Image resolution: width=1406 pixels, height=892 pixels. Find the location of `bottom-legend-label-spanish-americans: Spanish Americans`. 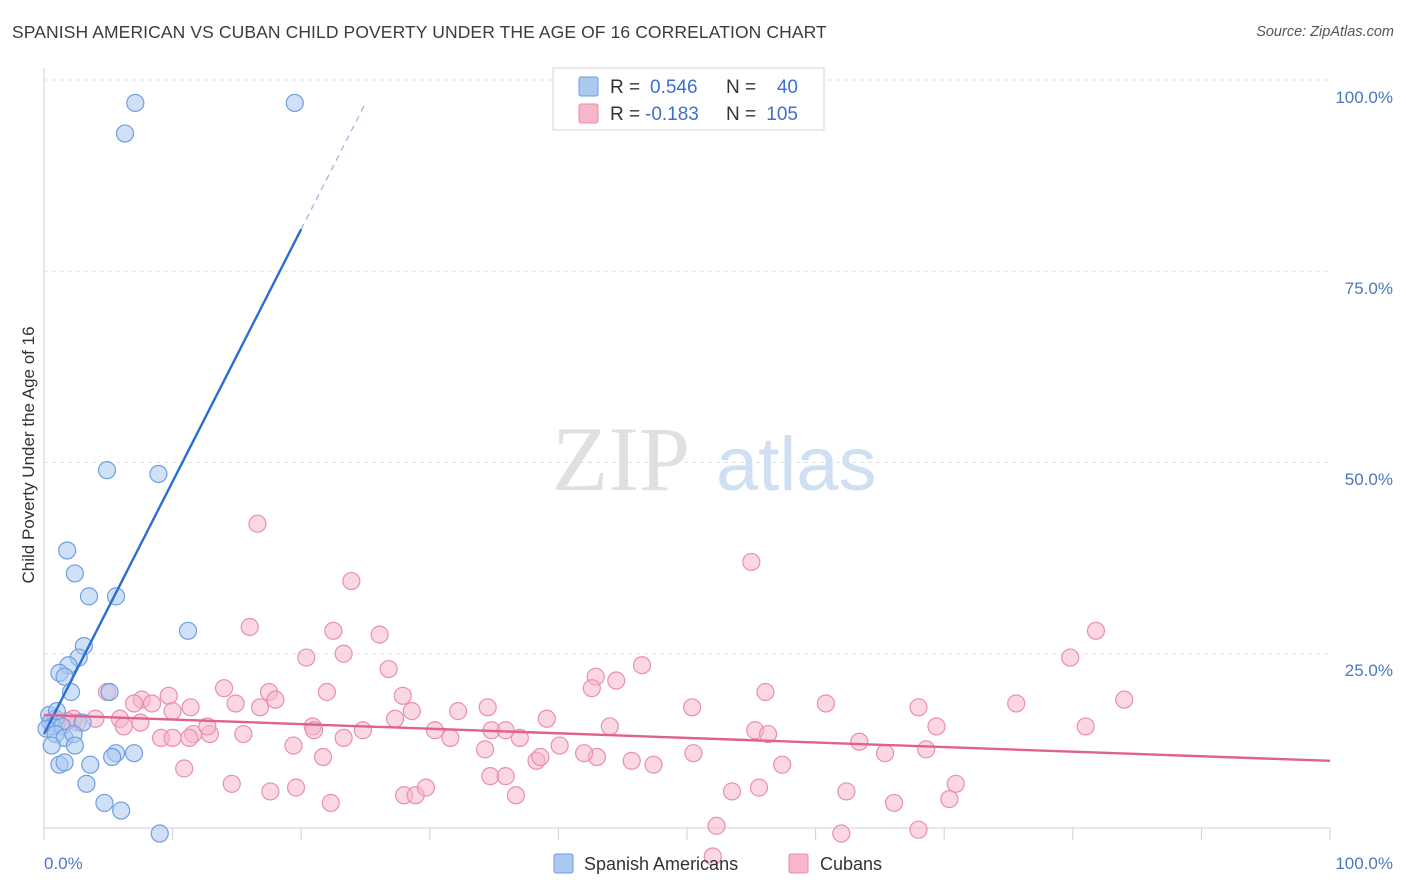

bottom-legend-label-spanish-americans: Spanish Americans is located at coordinates (661, 864).